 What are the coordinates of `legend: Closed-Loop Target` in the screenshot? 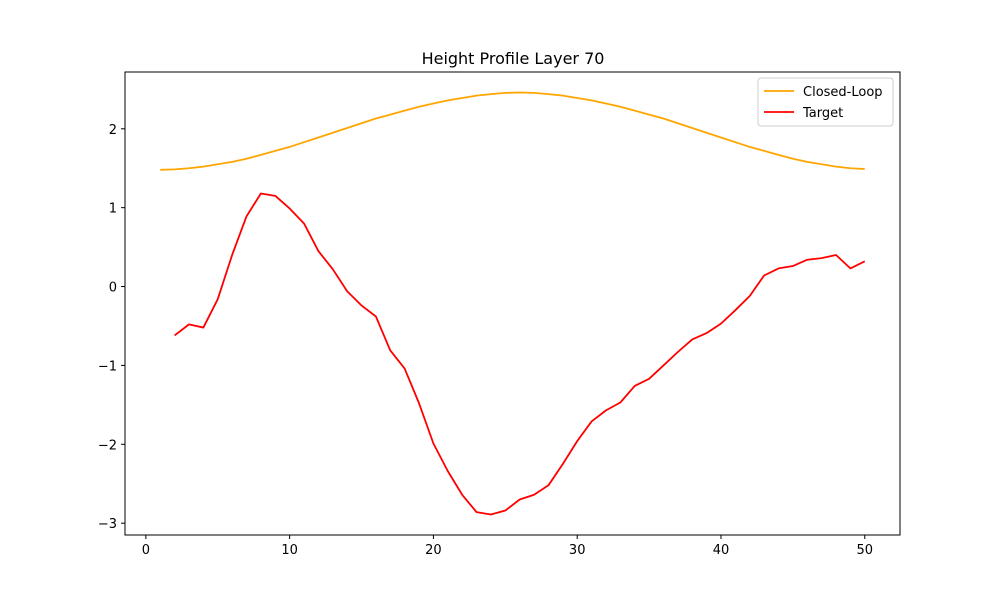 It's located at (825, 102).